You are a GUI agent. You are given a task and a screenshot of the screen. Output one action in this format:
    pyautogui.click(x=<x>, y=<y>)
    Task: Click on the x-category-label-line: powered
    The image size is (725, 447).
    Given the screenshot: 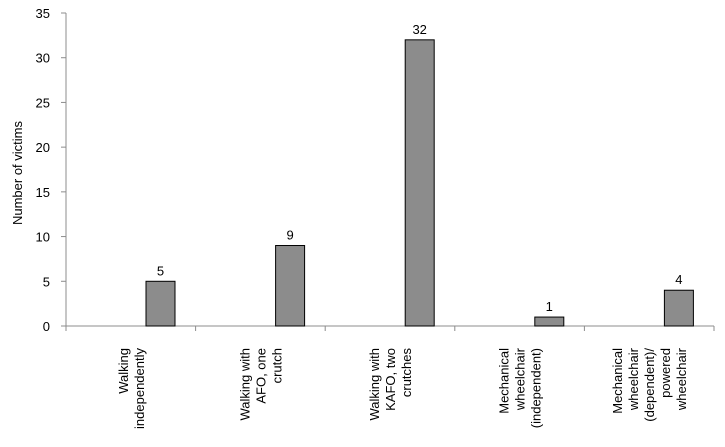 What is the action you would take?
    pyautogui.click(x=665, y=373)
    